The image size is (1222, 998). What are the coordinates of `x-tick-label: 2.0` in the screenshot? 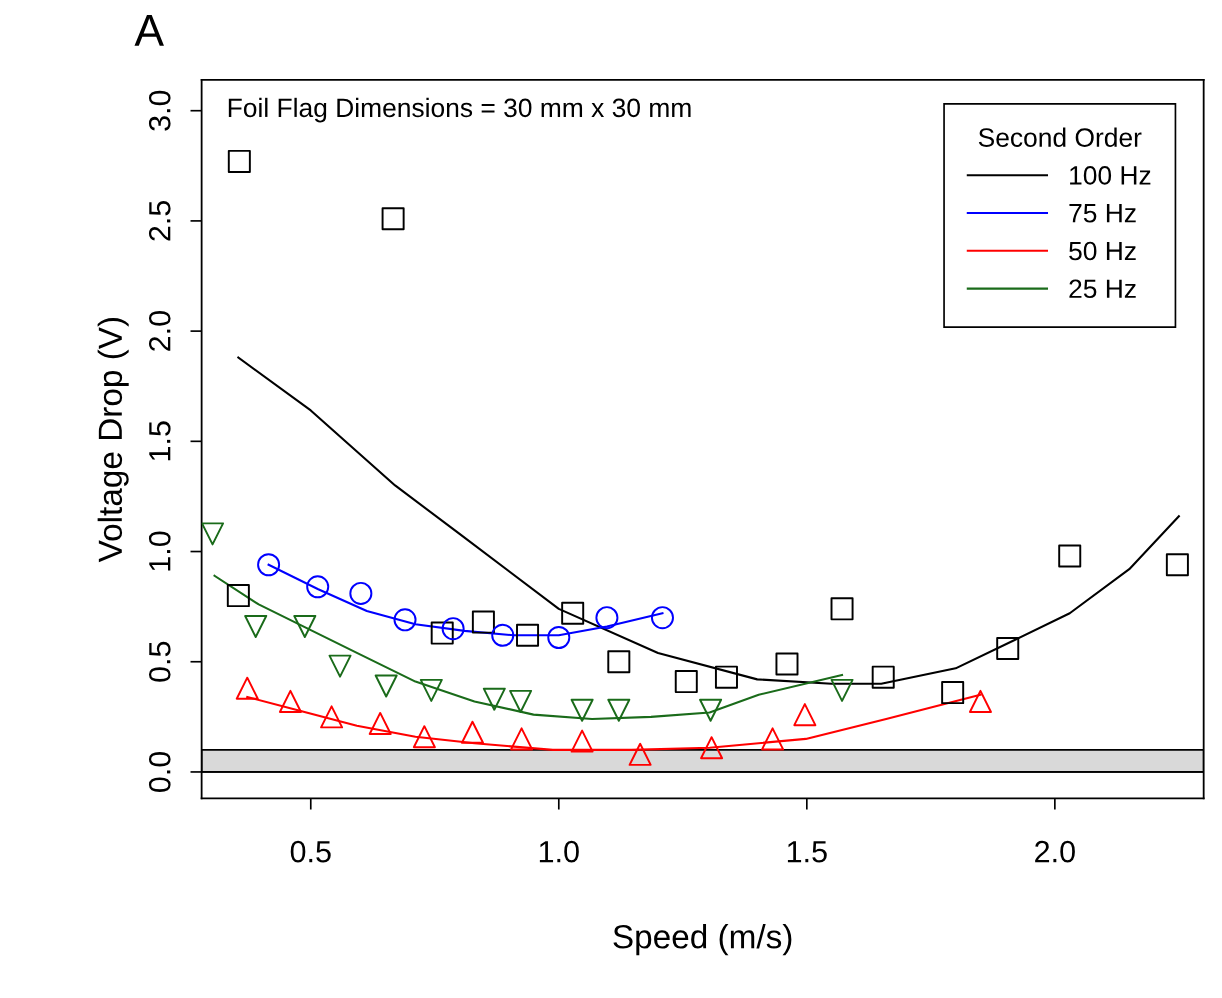 It's located at (1055, 851).